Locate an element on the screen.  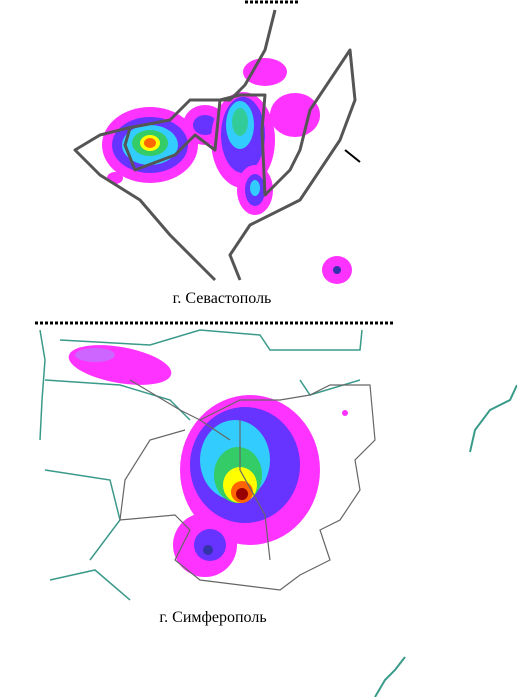
map-caption: г. Симферополь is located at coordinates (212, 617).